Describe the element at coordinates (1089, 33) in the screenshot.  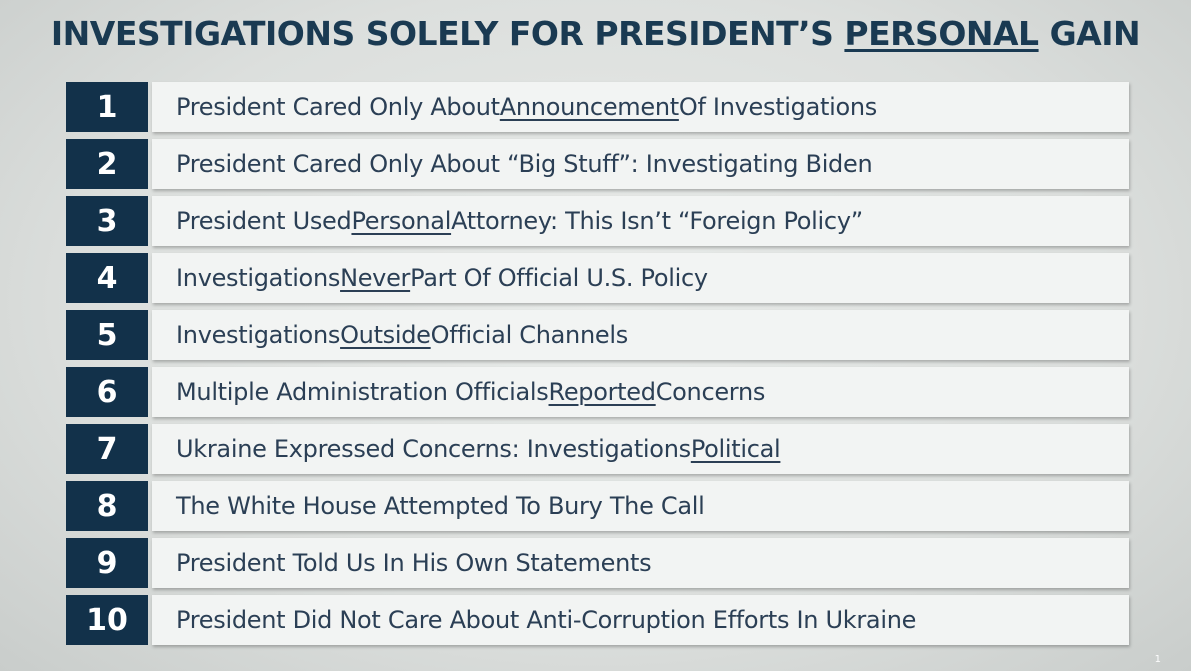
I see `title-text-post: GAIN` at that location.